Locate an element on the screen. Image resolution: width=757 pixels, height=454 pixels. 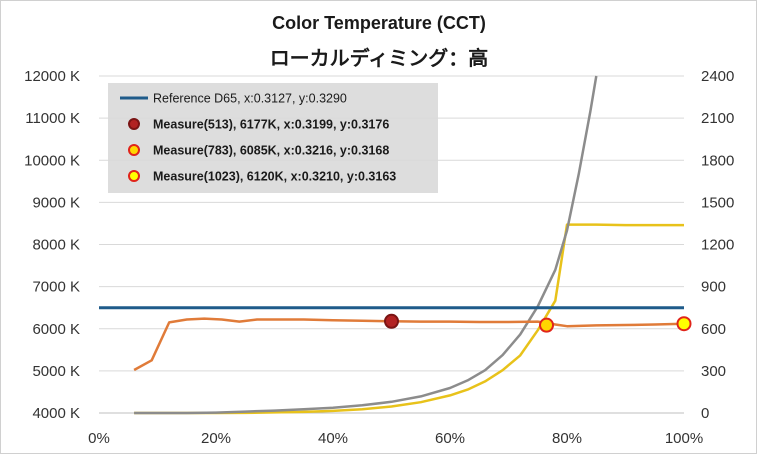
x-tick-label: 40% is located at coordinates (333, 438).